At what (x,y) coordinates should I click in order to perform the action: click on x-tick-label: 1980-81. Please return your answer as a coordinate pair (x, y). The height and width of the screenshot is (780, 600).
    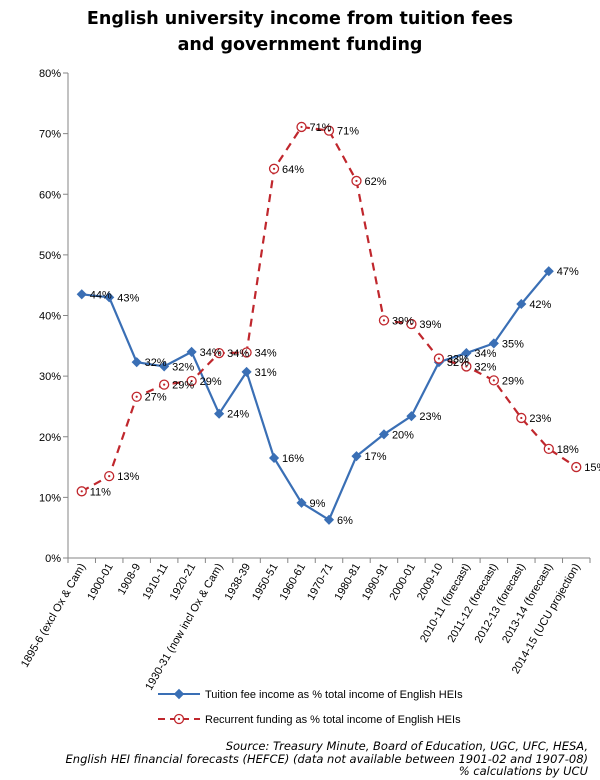
    Looking at the image, I should click on (347, 582).